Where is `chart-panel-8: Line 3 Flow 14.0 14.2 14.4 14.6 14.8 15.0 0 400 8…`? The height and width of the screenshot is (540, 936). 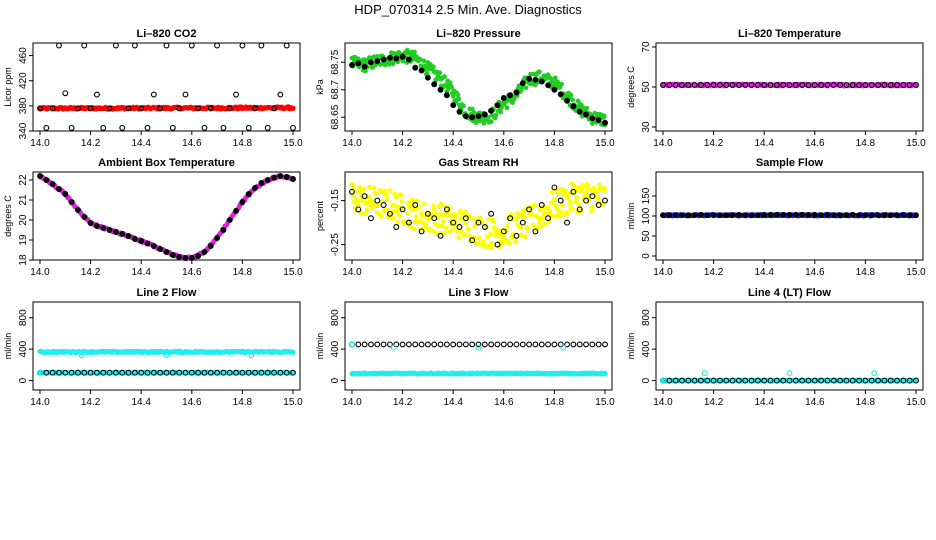
chart-panel-8: Line 3 Flow 14.0 14.2 14.4 14.6 14.8 15.0 0 400 8… is located at coordinates (465, 347).